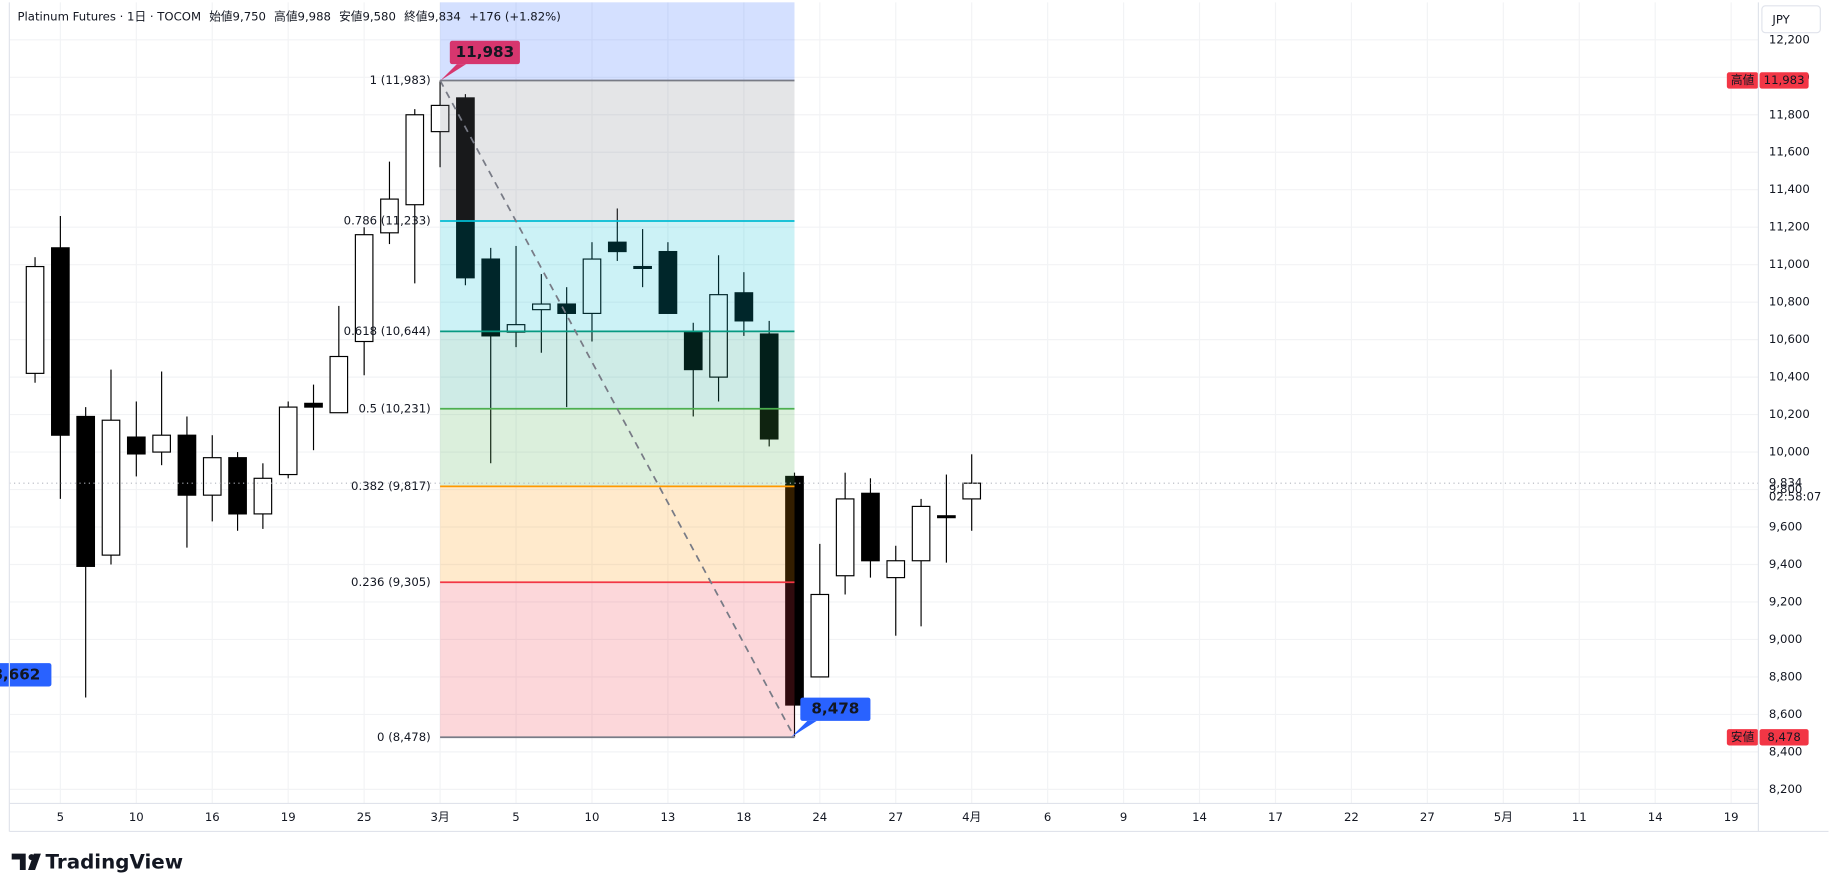  What do you see at coordinates (1789, 152) in the screenshot?
I see `y-tick-label: 11,600` at bounding box center [1789, 152].